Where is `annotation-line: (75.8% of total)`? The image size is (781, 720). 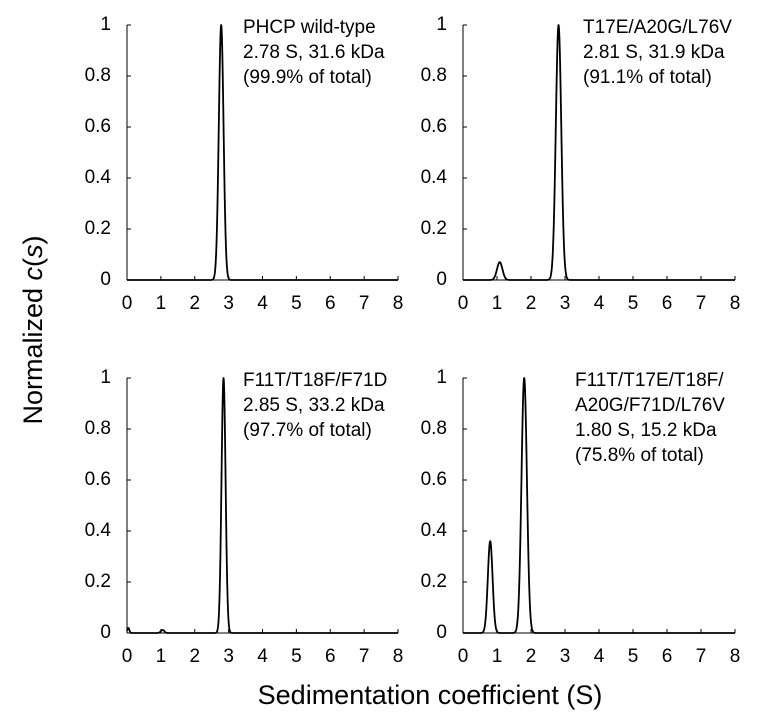
annotation-line: (75.8% of total) is located at coordinates (639, 455).